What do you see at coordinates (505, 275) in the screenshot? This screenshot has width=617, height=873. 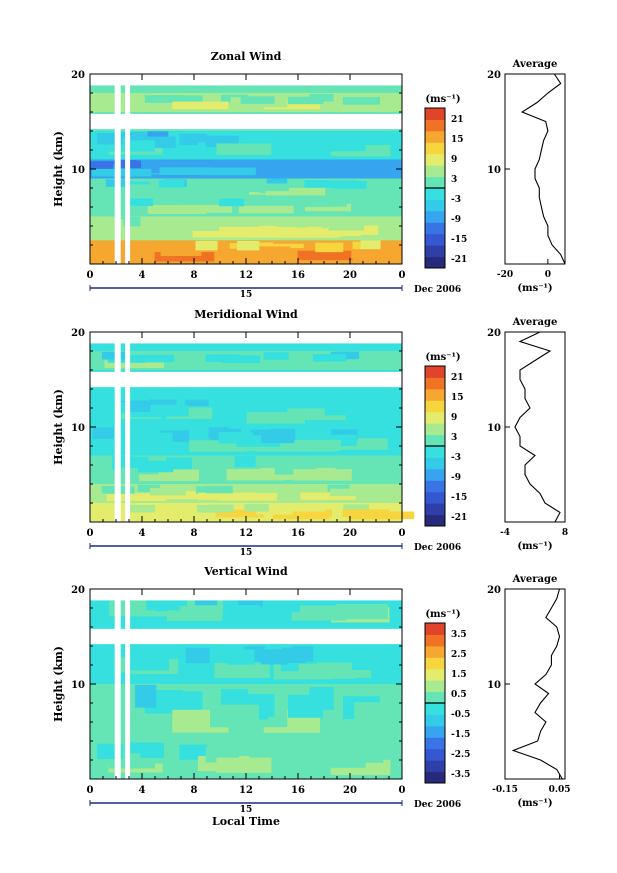 I see `average-x-tick-label: -20` at bounding box center [505, 275].